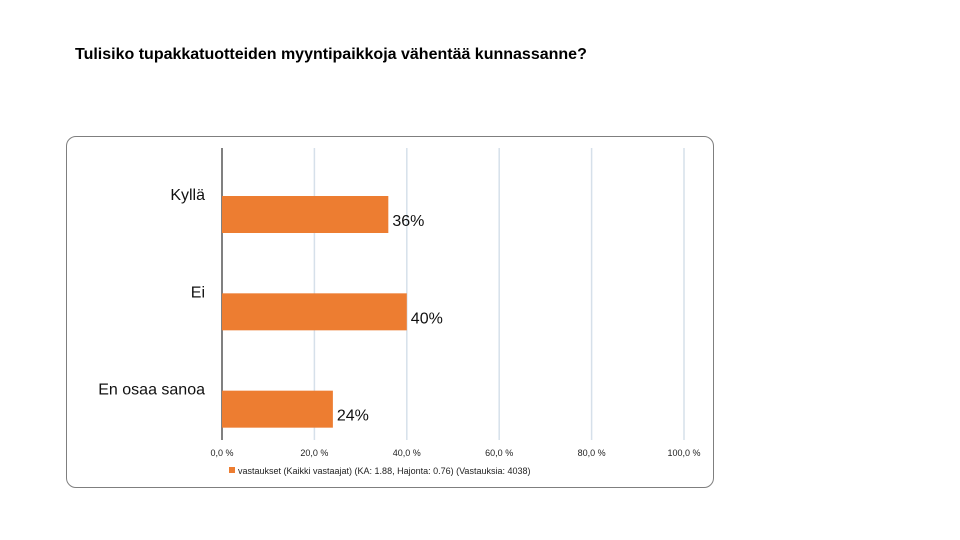 The height and width of the screenshot is (540, 960). I want to click on x-tick-label: 20,0 %, so click(314, 453).